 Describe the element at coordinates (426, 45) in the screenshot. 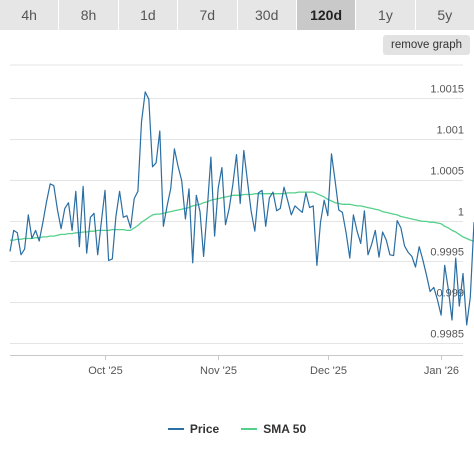

I see `remove-graph-button: remove graph` at that location.